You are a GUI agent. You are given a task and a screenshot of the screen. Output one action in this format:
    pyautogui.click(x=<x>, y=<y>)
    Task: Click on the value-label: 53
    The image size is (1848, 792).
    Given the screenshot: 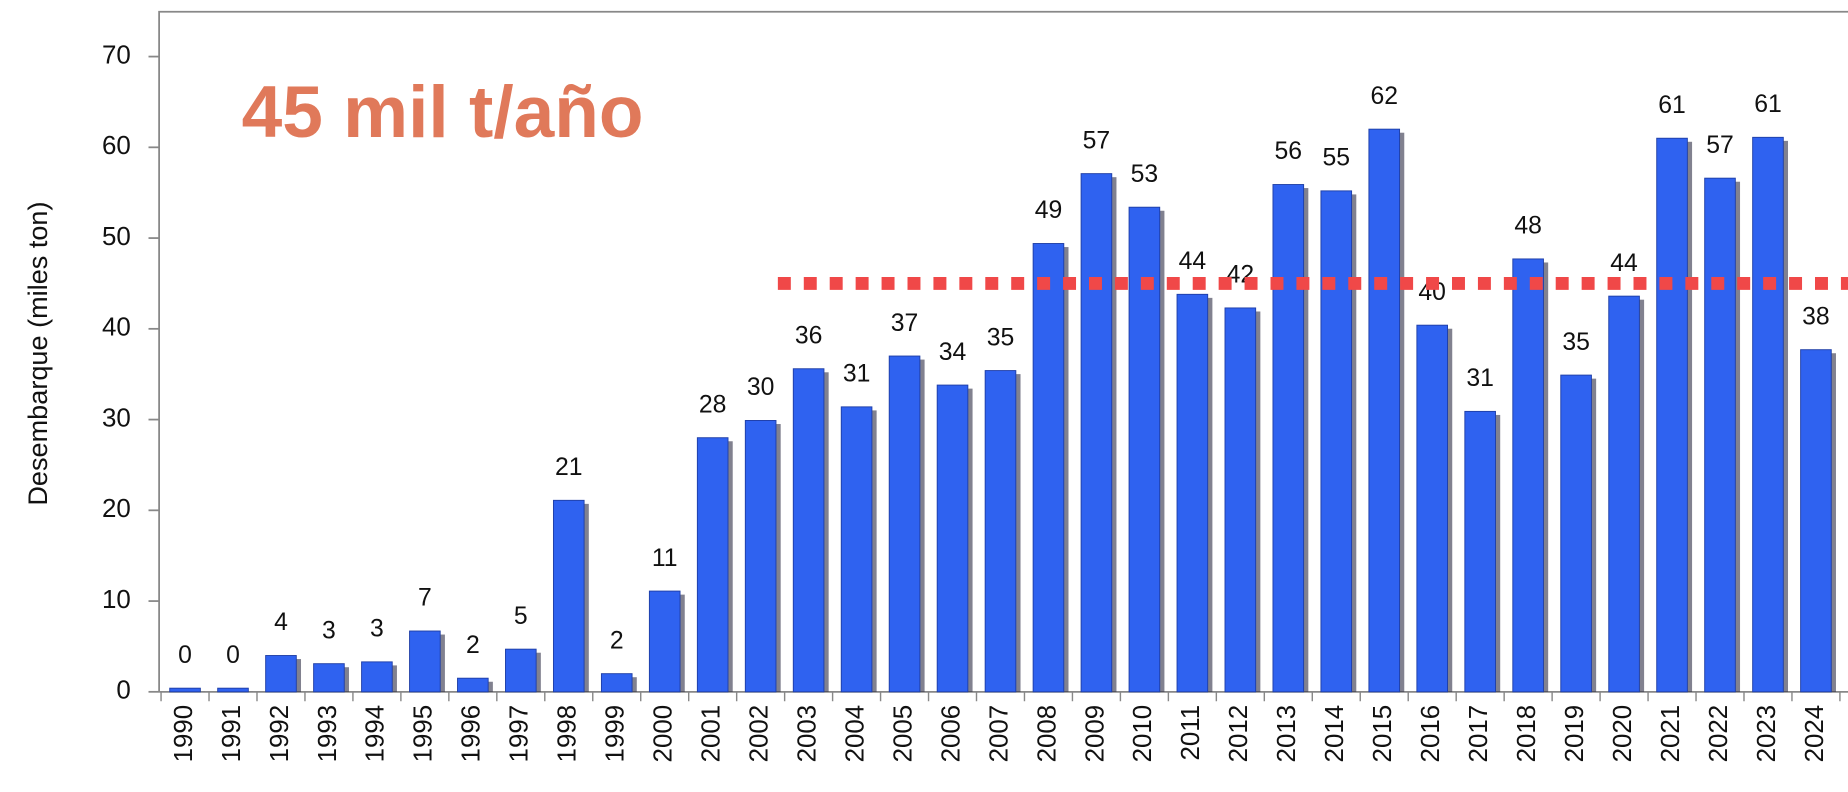 What is the action you would take?
    pyautogui.click(x=1145, y=174)
    